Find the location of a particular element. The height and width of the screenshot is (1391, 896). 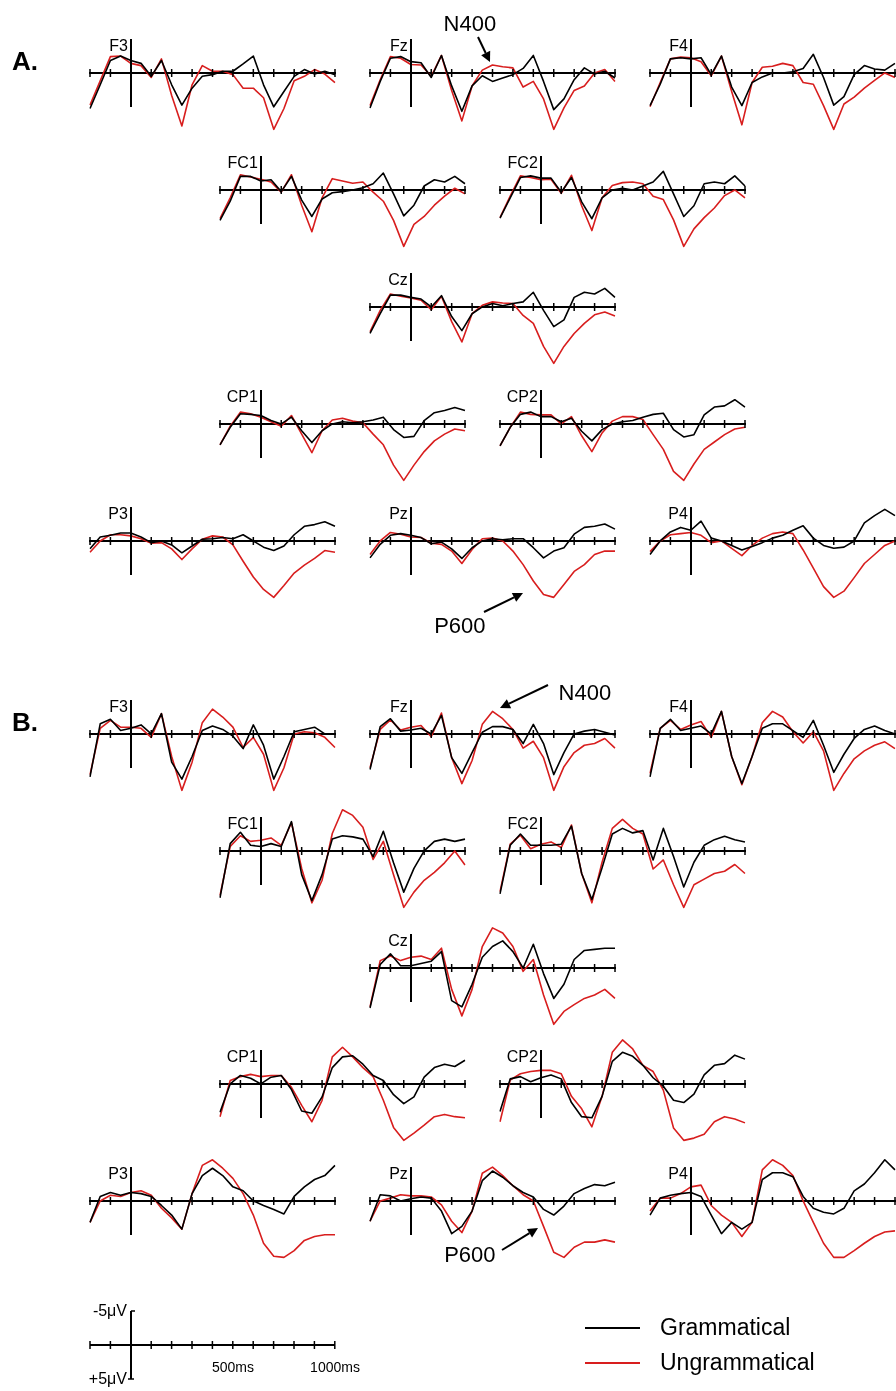

text: 1000ms is located at coordinates (335, 1367).